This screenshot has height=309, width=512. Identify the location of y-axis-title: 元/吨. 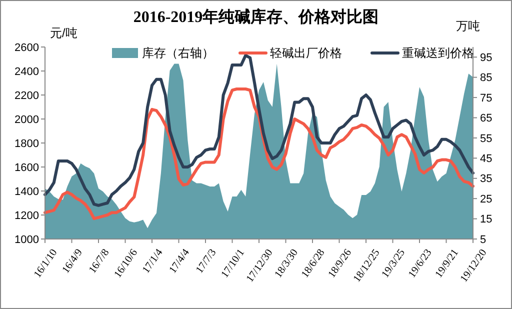
(64, 33).